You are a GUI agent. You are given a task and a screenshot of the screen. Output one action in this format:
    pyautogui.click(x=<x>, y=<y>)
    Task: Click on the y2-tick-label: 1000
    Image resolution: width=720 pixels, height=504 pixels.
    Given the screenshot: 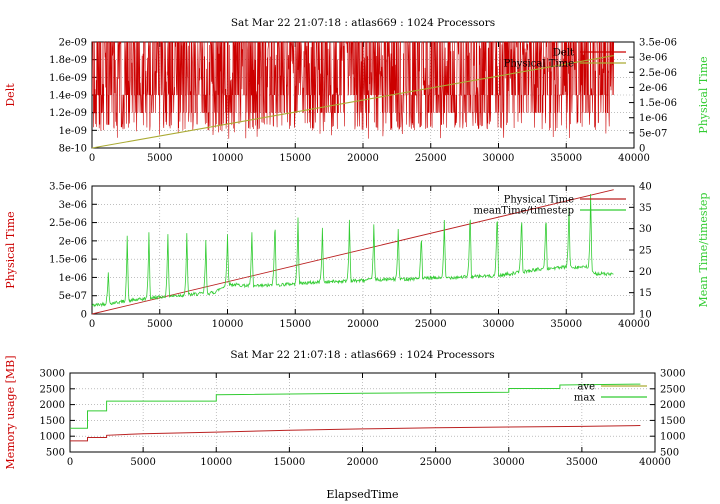 What is the action you would take?
    pyautogui.click(x=672, y=437)
    